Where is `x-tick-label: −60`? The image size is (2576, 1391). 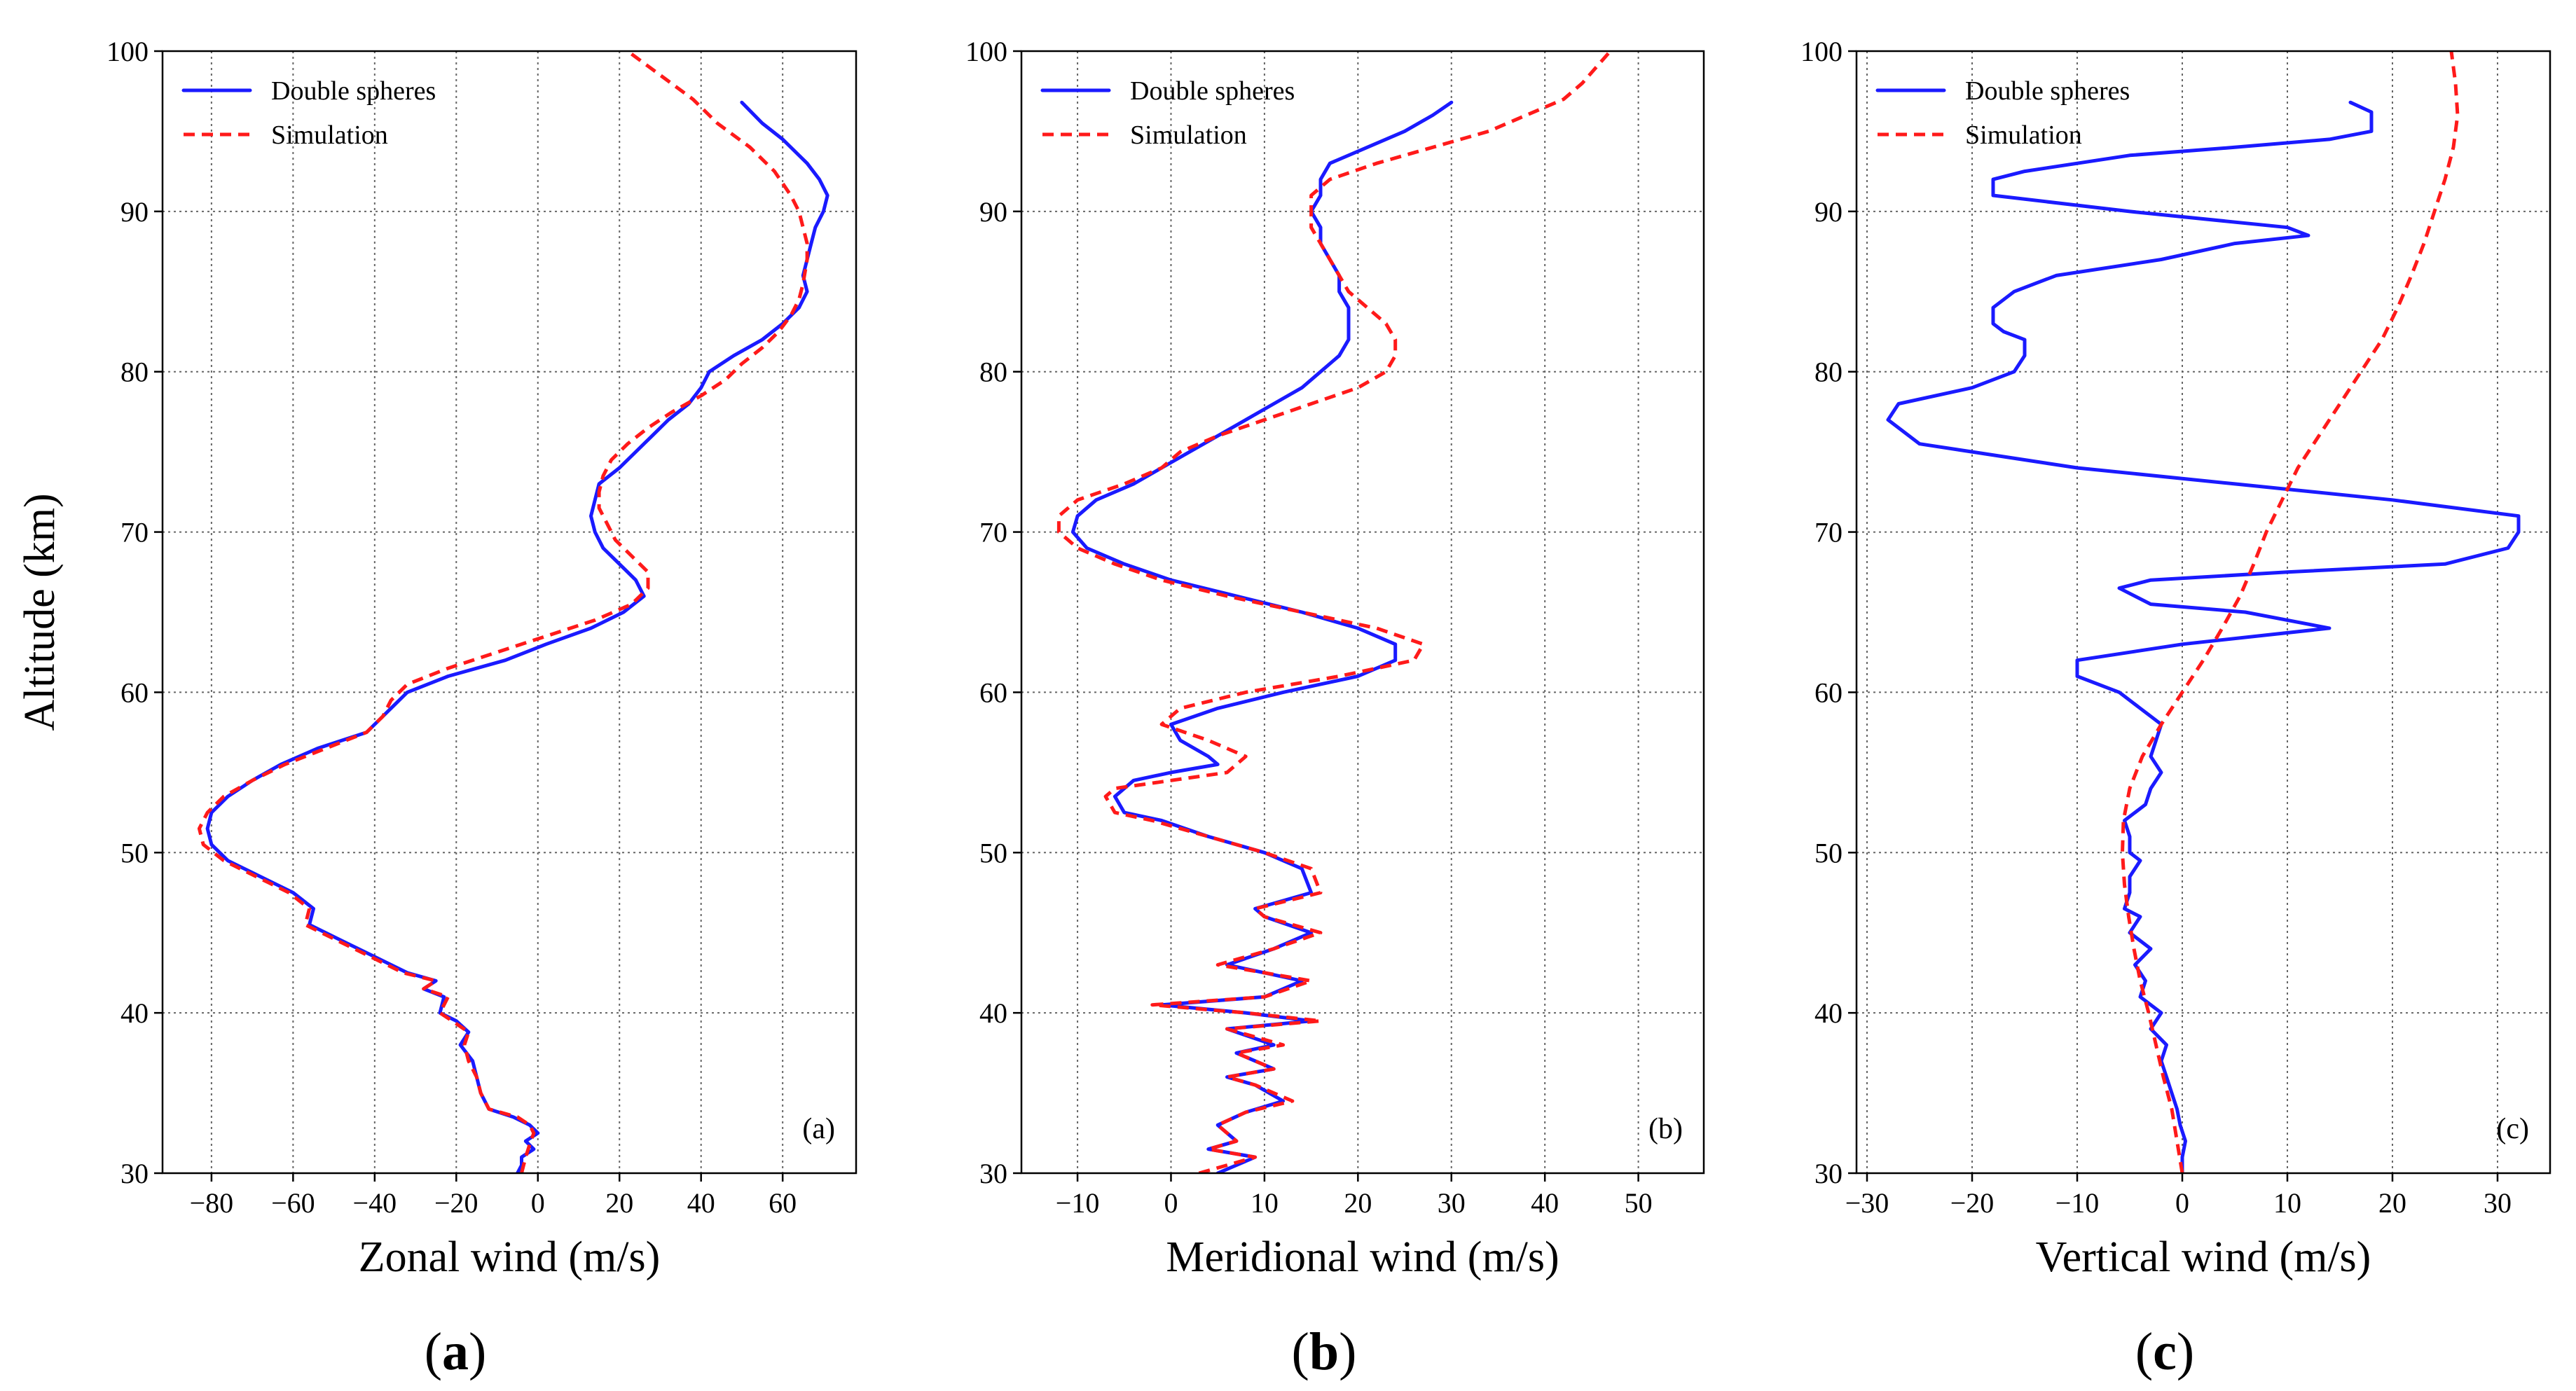 x-tick-label: −60 is located at coordinates (293, 1203).